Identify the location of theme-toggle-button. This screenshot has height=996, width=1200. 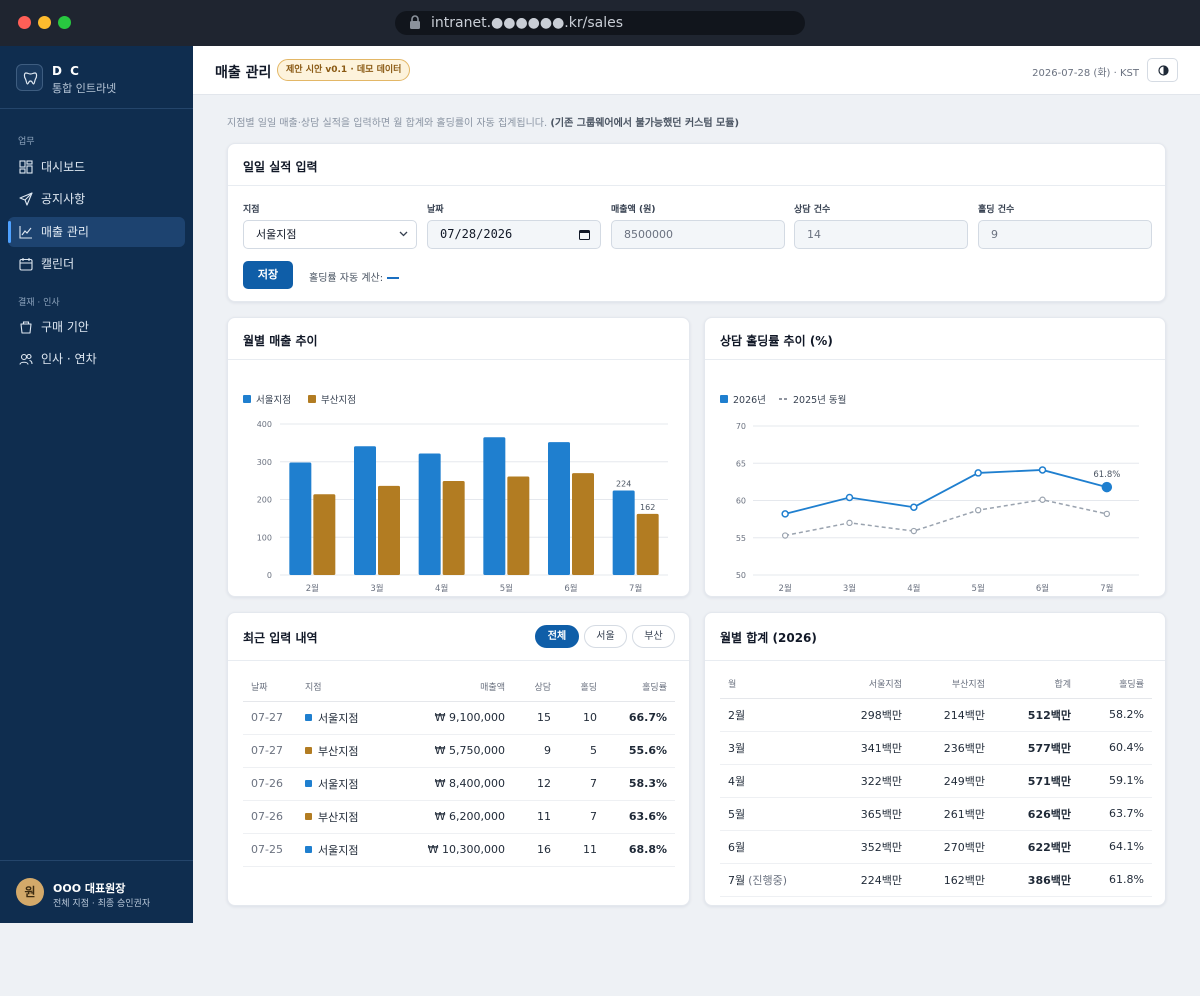
(1162, 70).